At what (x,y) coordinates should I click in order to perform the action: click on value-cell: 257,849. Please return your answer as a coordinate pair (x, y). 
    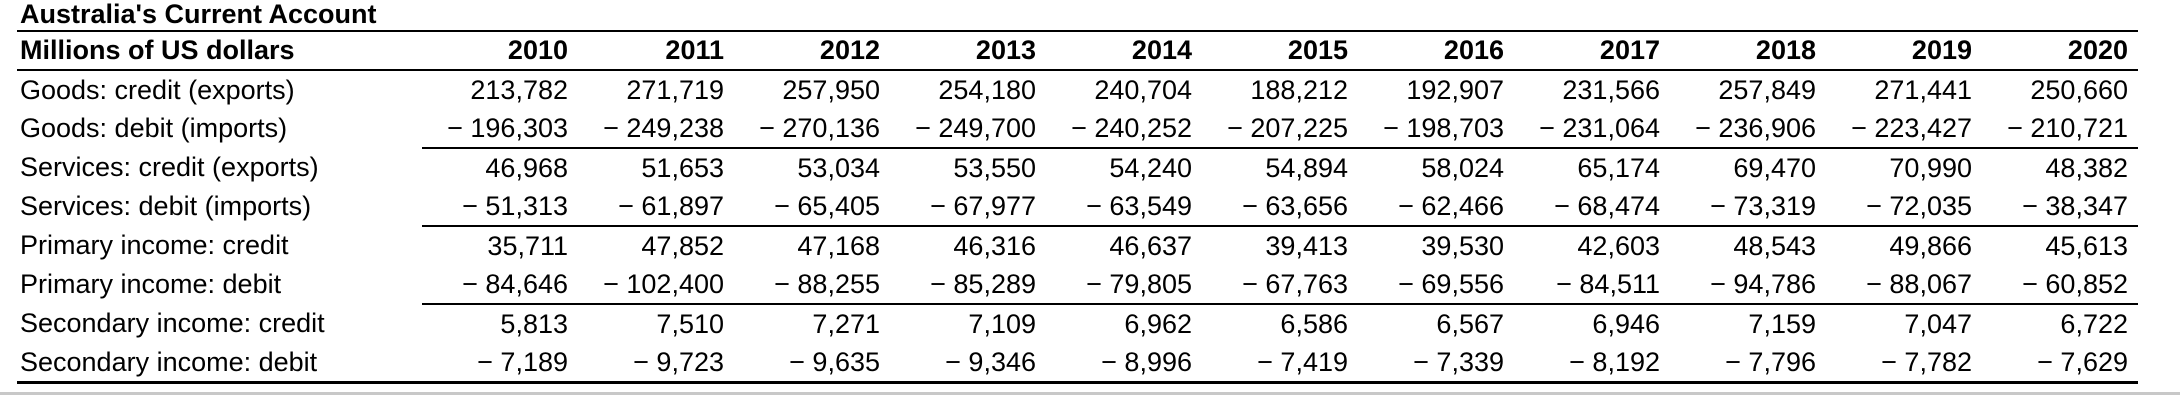
    Looking at the image, I should click on (1767, 89).